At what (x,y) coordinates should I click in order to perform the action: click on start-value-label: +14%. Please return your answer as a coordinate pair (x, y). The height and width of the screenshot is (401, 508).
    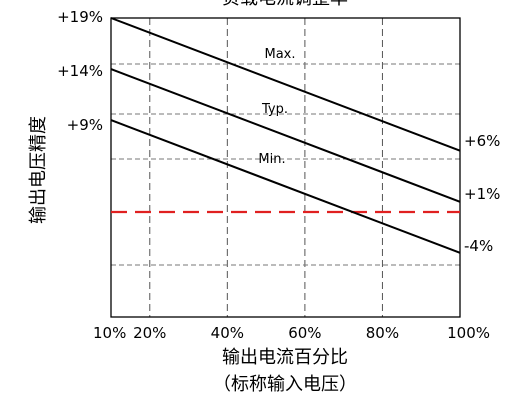
    Looking at the image, I should click on (80, 71).